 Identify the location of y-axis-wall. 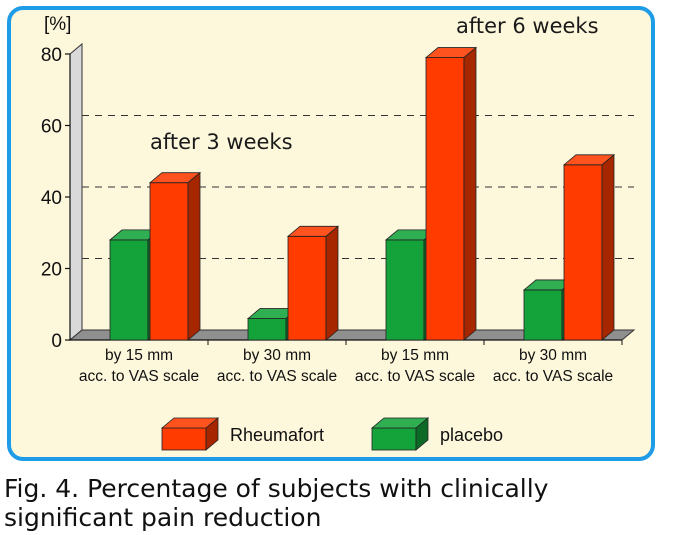
(76, 192).